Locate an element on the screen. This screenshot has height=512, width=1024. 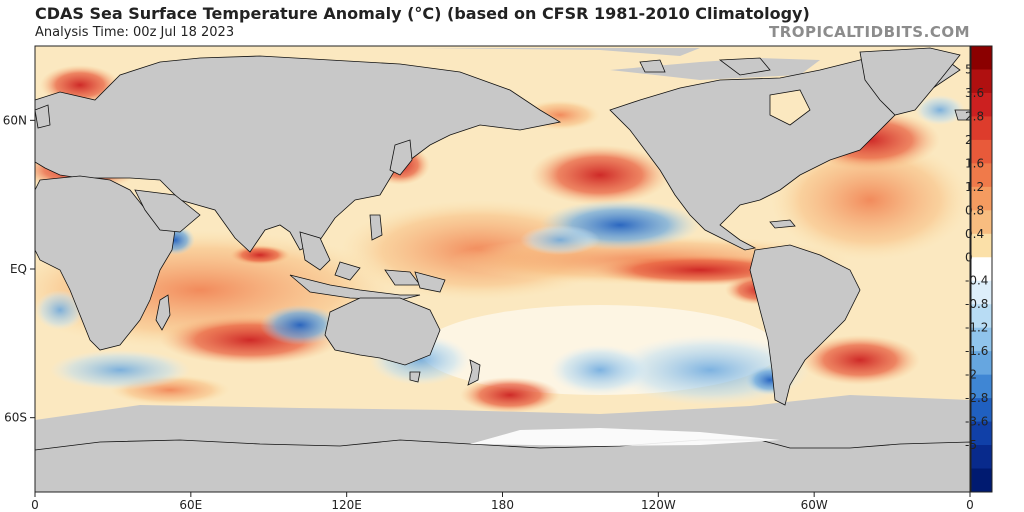
colorbar-label: -0.4 is located at coordinates (976, 281).